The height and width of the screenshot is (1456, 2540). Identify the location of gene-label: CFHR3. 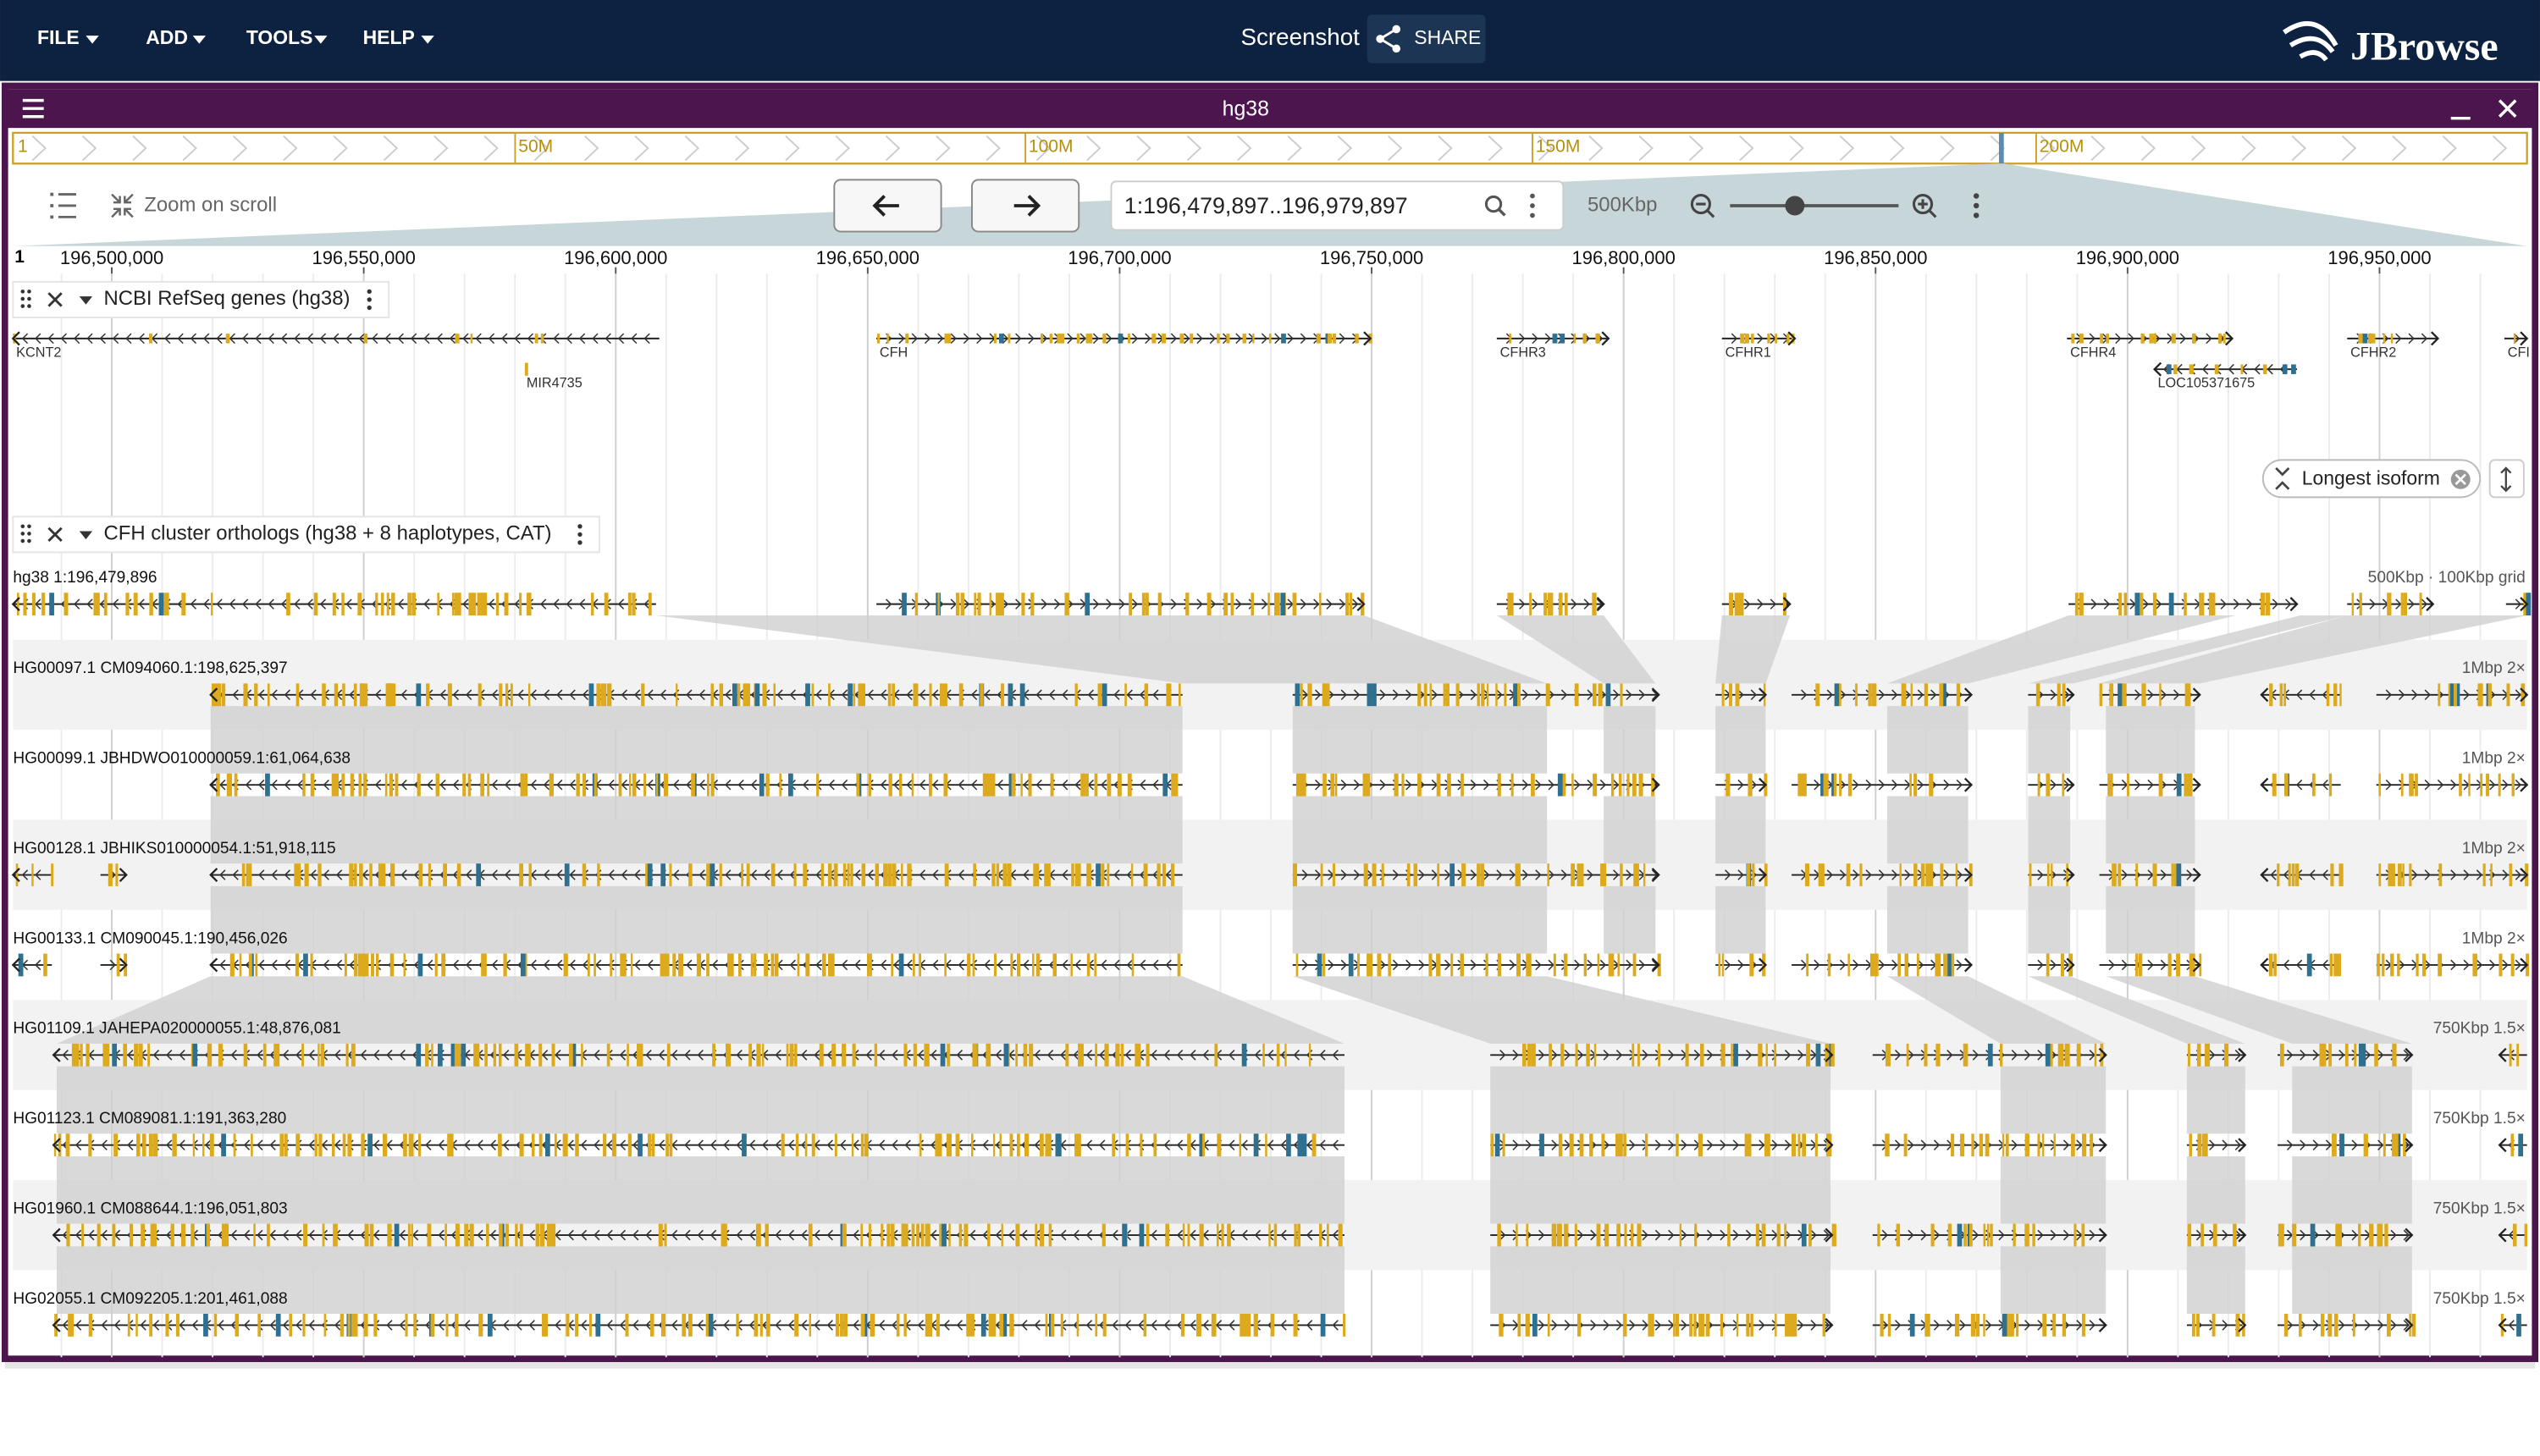
(1523, 352).